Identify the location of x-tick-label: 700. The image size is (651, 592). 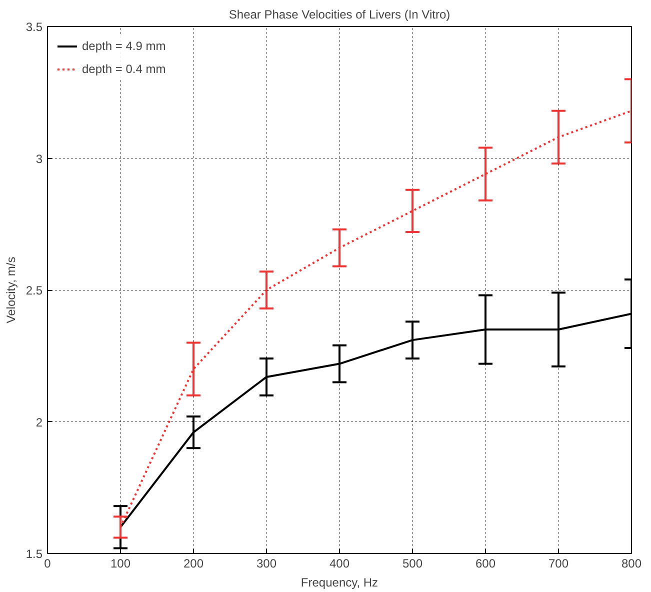
(558, 563).